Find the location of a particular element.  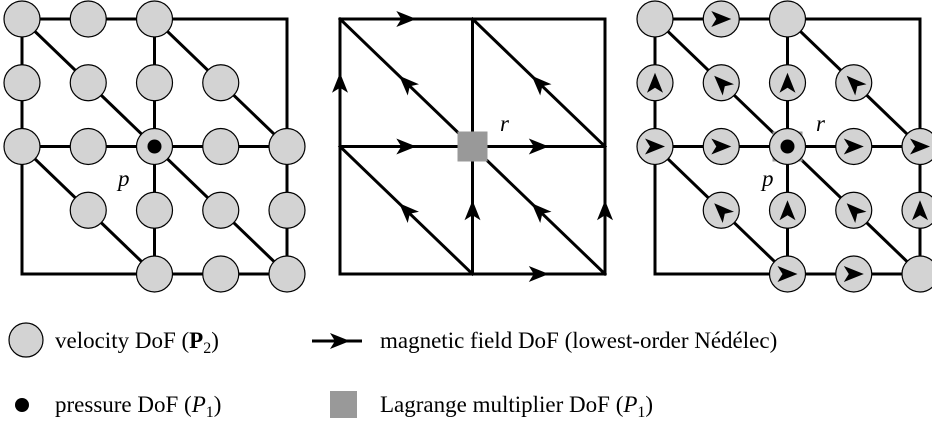

pressure-symbol is located at coordinates (22, 405).